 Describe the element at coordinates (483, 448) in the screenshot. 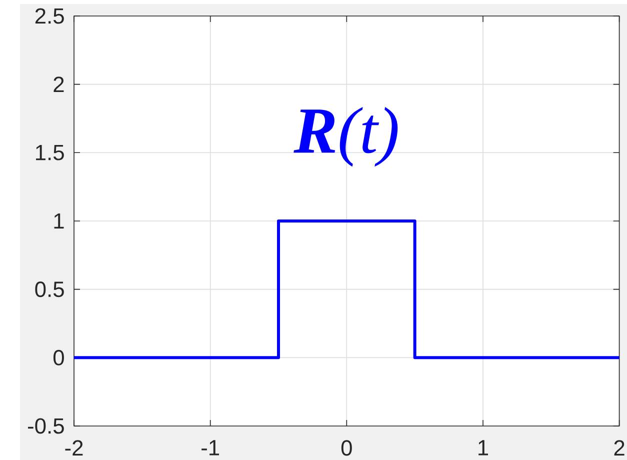

I see `x-tick-label: 1` at that location.